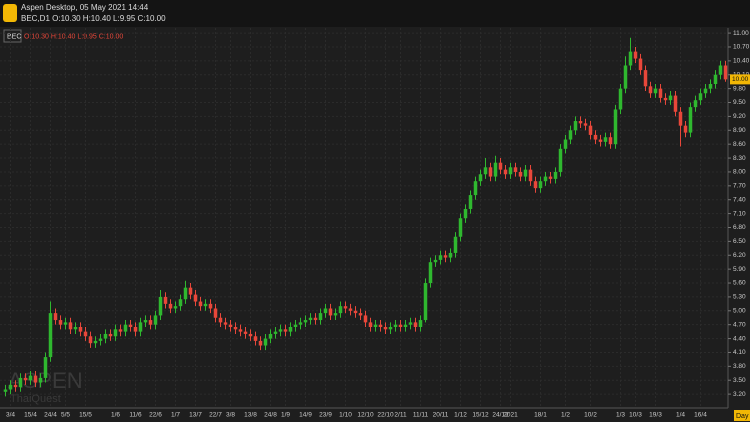 The image size is (750, 422). I want to click on last-price-label: 10.00, so click(740, 79).